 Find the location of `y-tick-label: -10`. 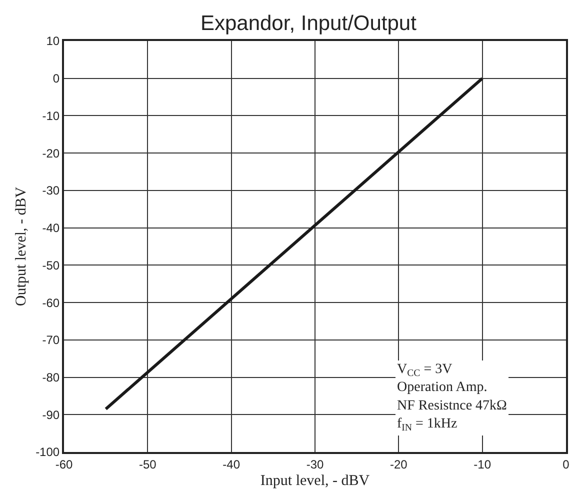

y-tick-label: -10 is located at coordinates (51, 115).